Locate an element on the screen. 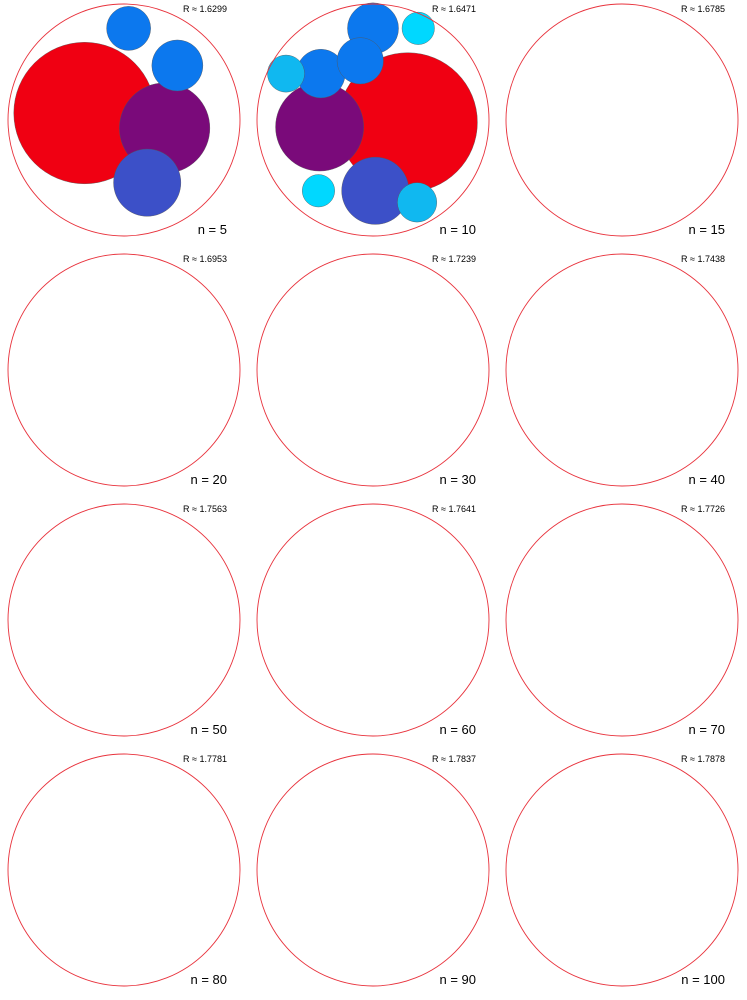 The width and height of the screenshot is (747, 1000). count-label: n = 80 is located at coordinates (208, 979).